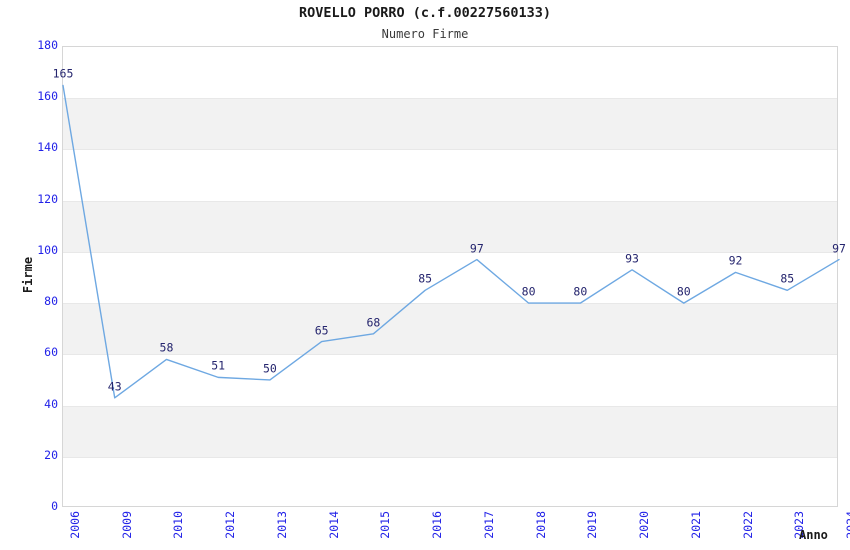  What do you see at coordinates (47, 96) in the screenshot?
I see `y-tick-label: 160` at bounding box center [47, 96].